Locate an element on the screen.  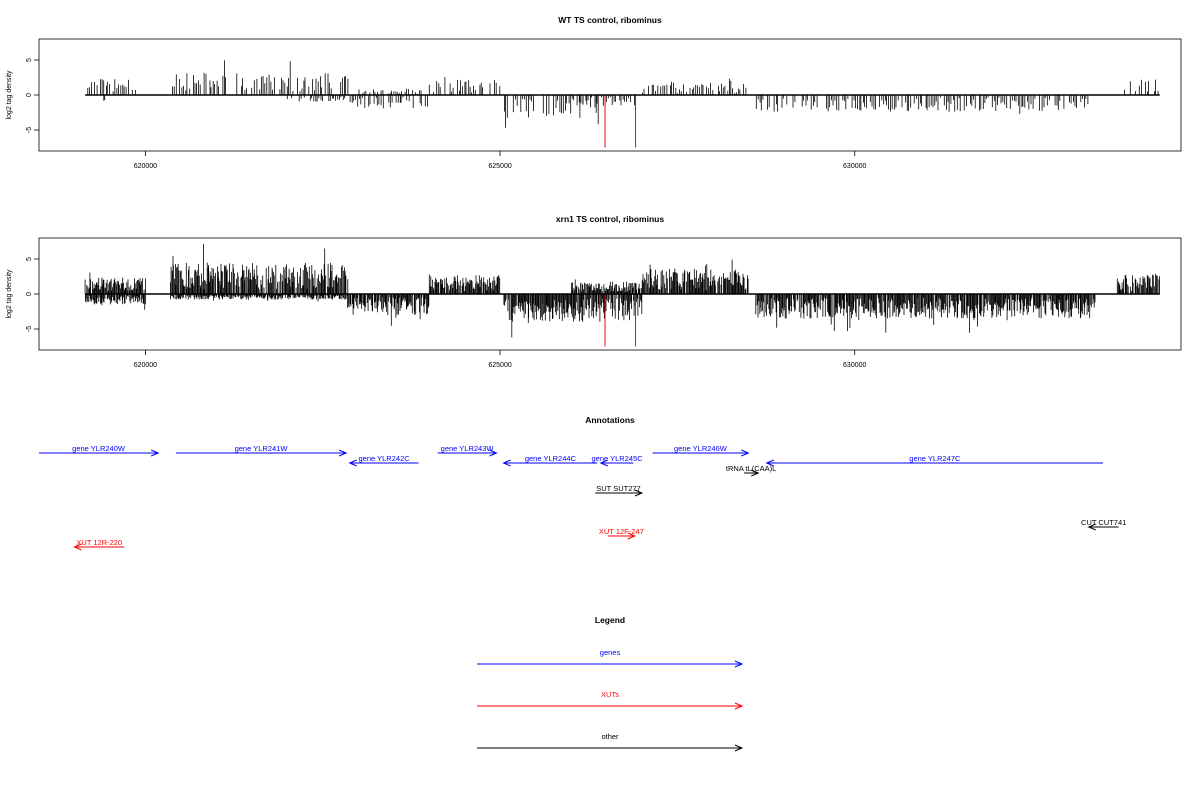
feature-label: XUT 12R-220 is located at coordinates (99, 542).